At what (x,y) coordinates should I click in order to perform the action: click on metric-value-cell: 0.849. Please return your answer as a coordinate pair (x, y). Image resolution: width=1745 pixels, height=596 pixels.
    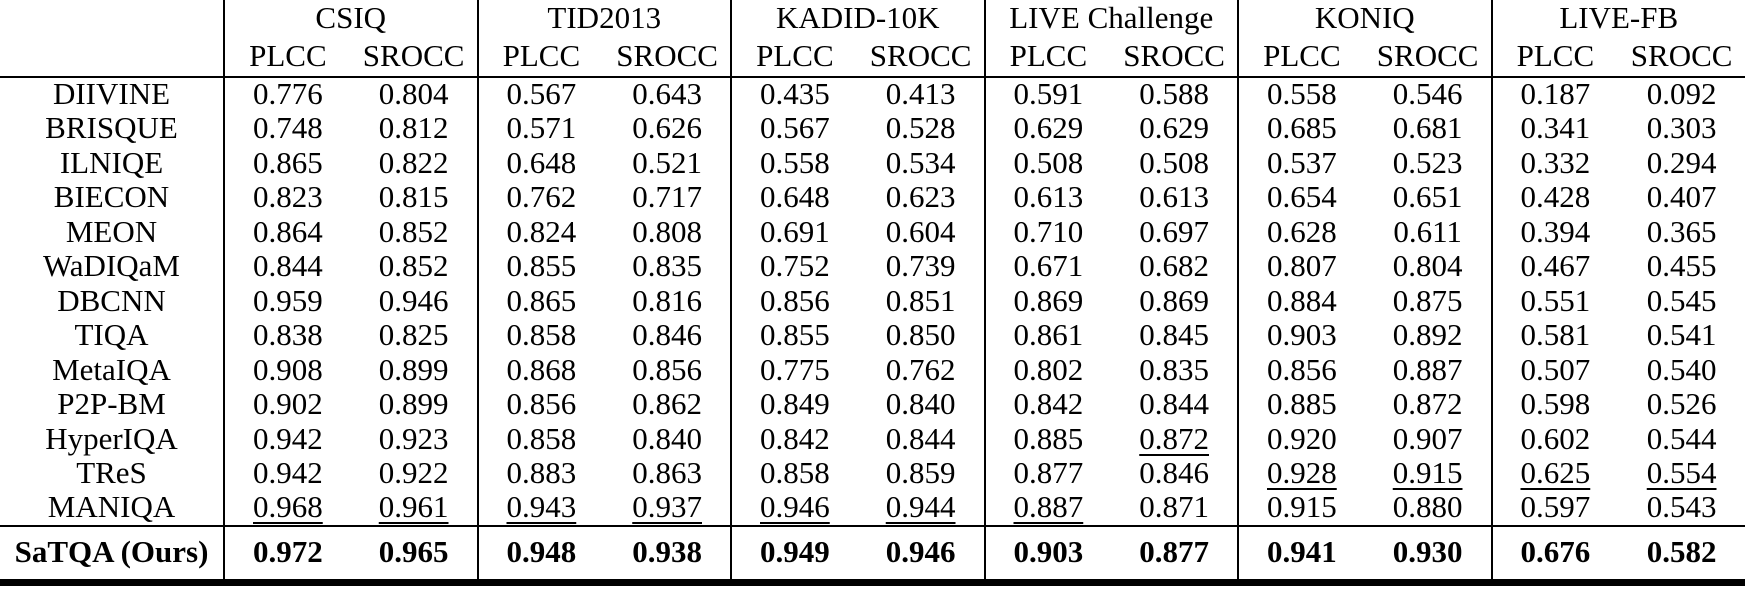
    Looking at the image, I should click on (794, 404).